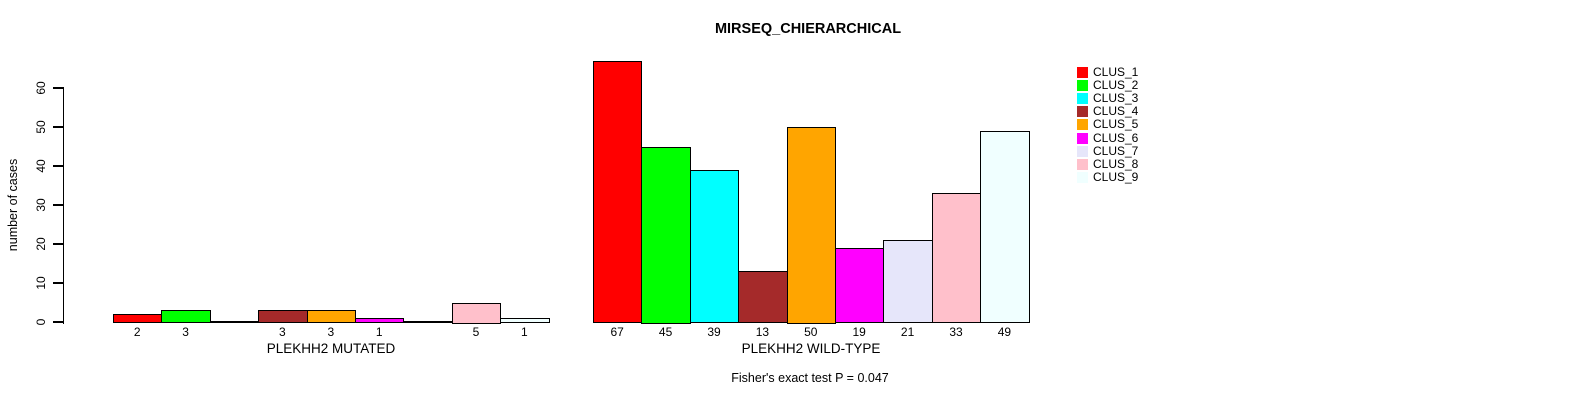 This screenshot has height=400, width=1590. I want to click on legend-label: CLUS_2, so click(1116, 85).